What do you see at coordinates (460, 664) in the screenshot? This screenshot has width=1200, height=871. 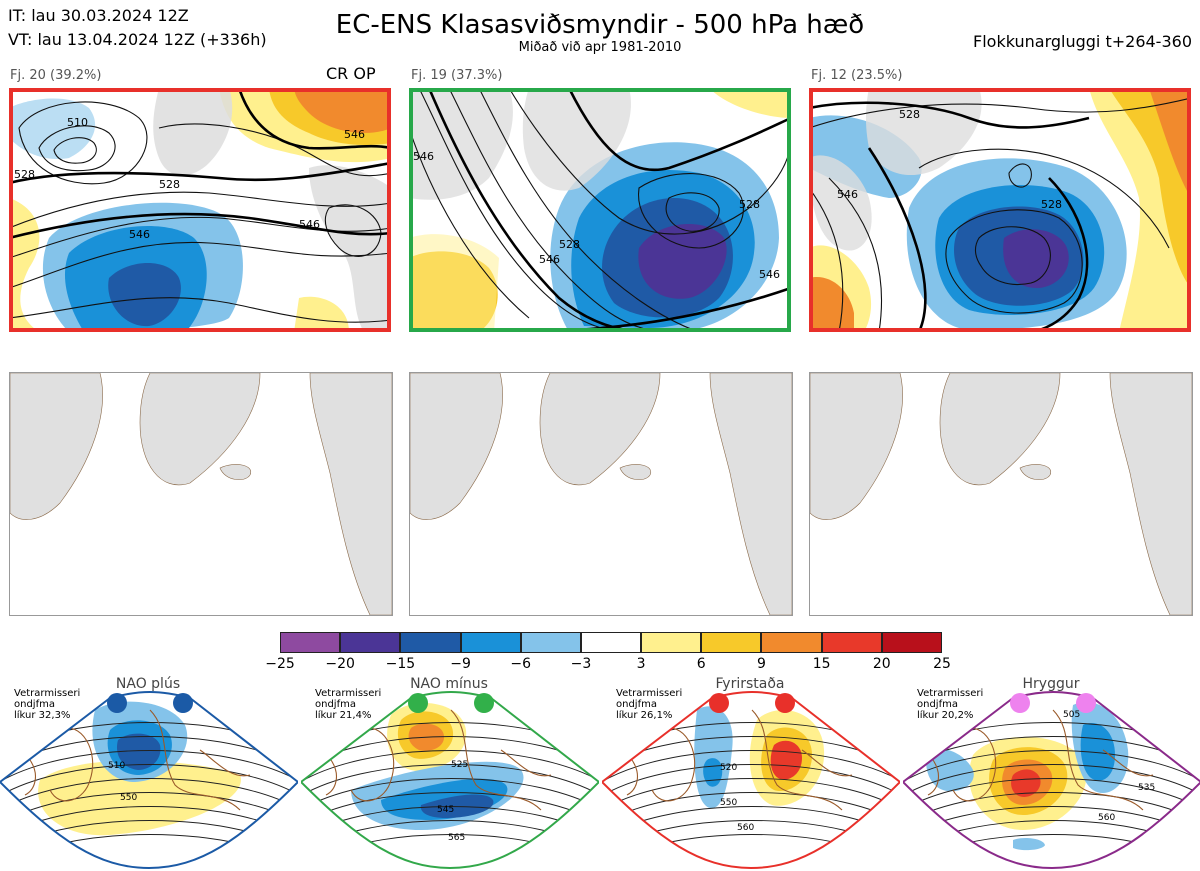 I see `colorbar-tick-label: −9` at bounding box center [460, 664].